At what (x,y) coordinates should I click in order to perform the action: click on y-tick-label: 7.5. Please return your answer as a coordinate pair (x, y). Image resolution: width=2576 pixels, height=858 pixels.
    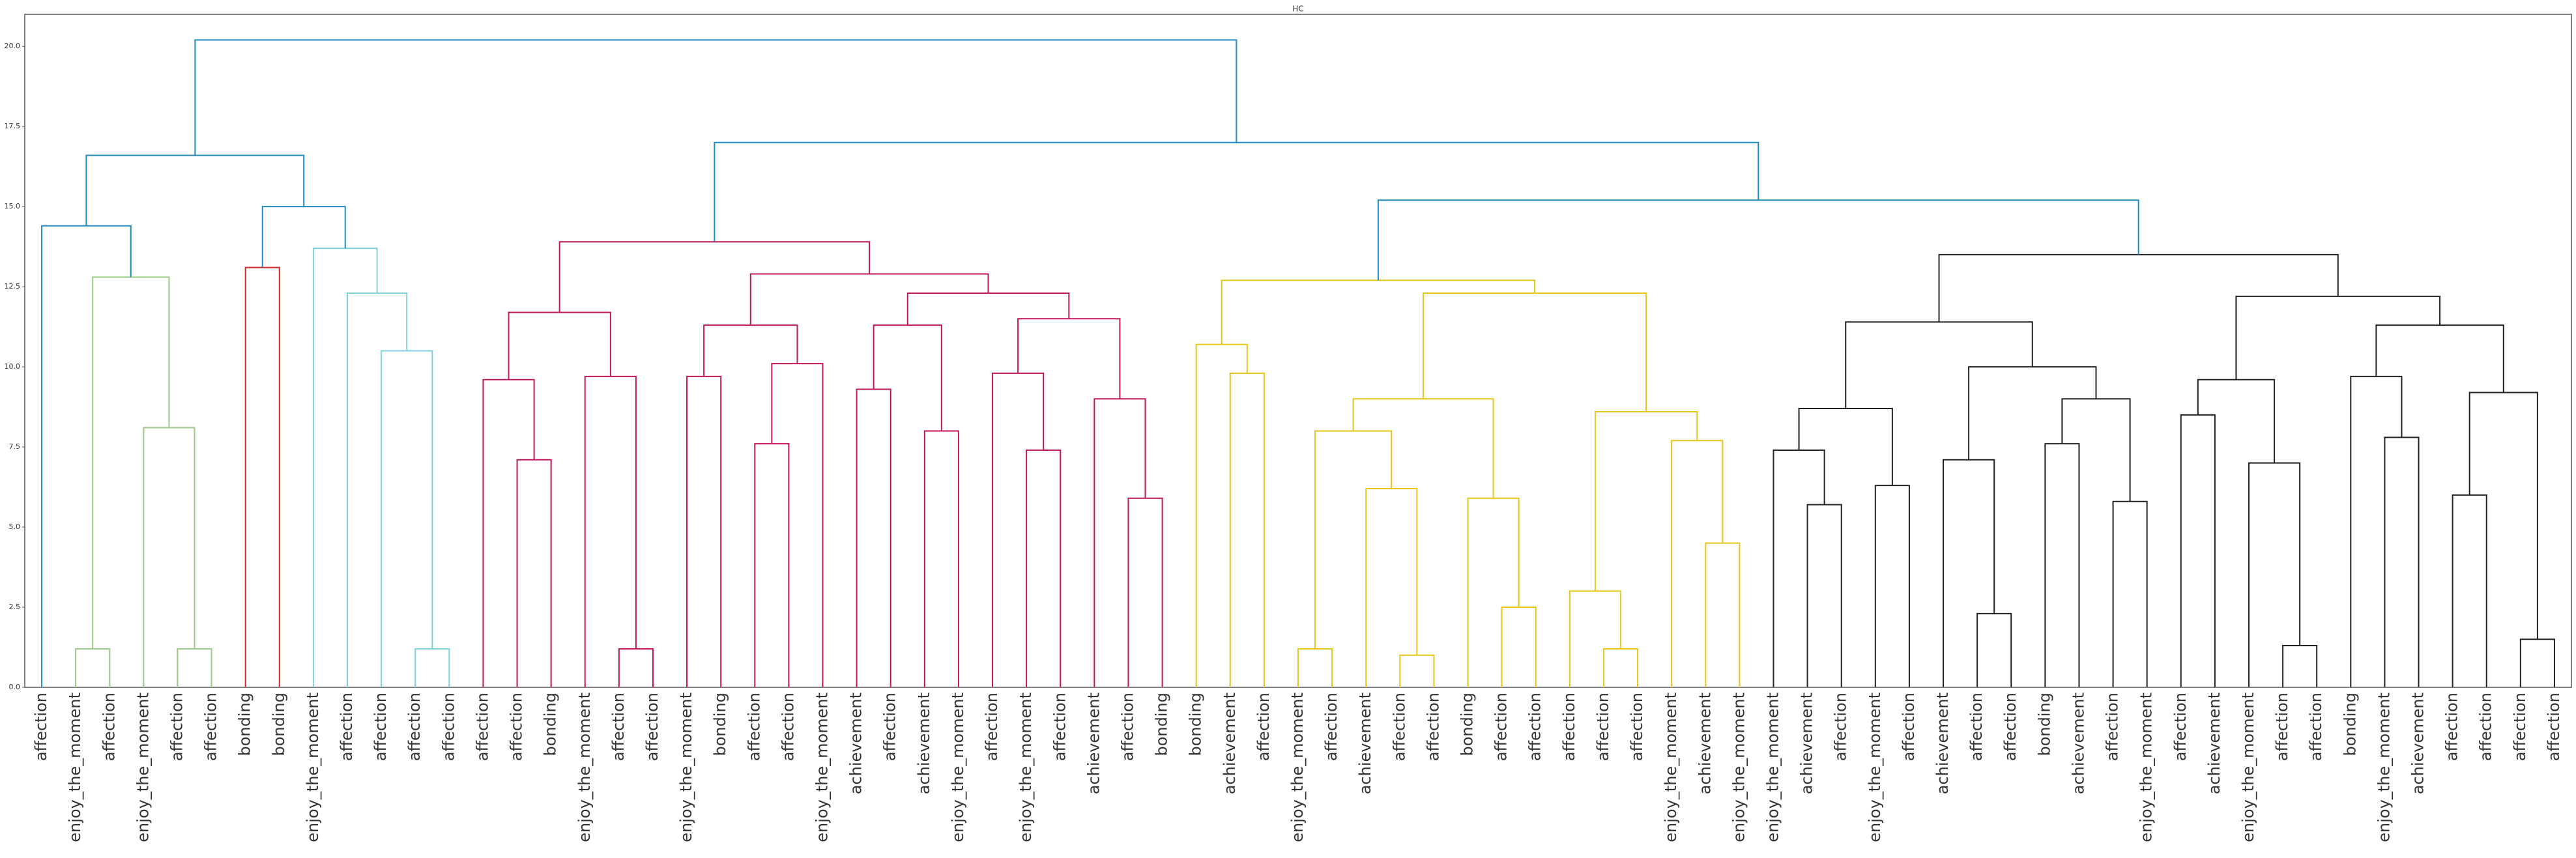
    Looking at the image, I should click on (15, 446).